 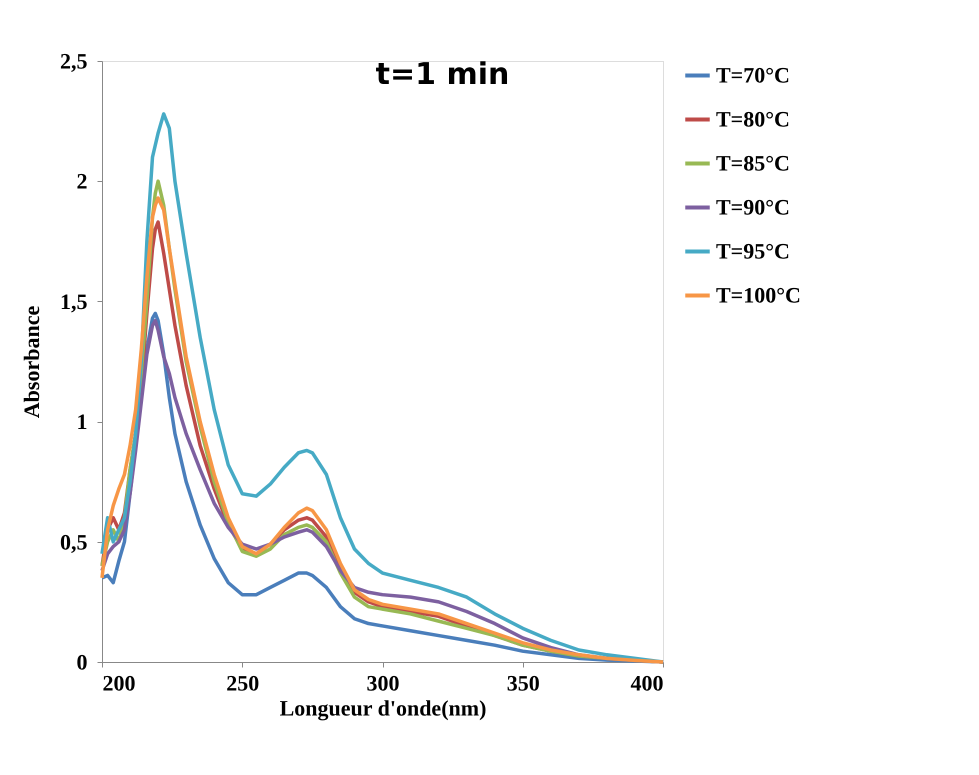 What do you see at coordinates (753, 75) in the screenshot?
I see `legend-label: T=70°C` at bounding box center [753, 75].